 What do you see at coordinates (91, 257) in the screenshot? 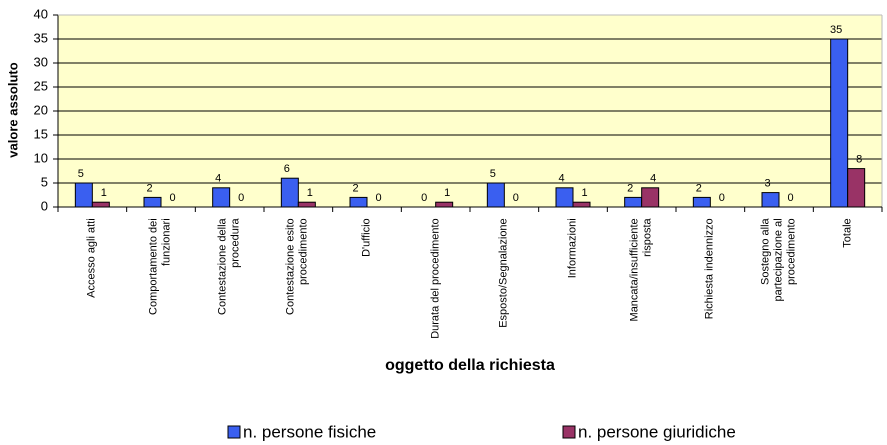
I see `x-tick-text: Accesso agli atti` at bounding box center [91, 257].